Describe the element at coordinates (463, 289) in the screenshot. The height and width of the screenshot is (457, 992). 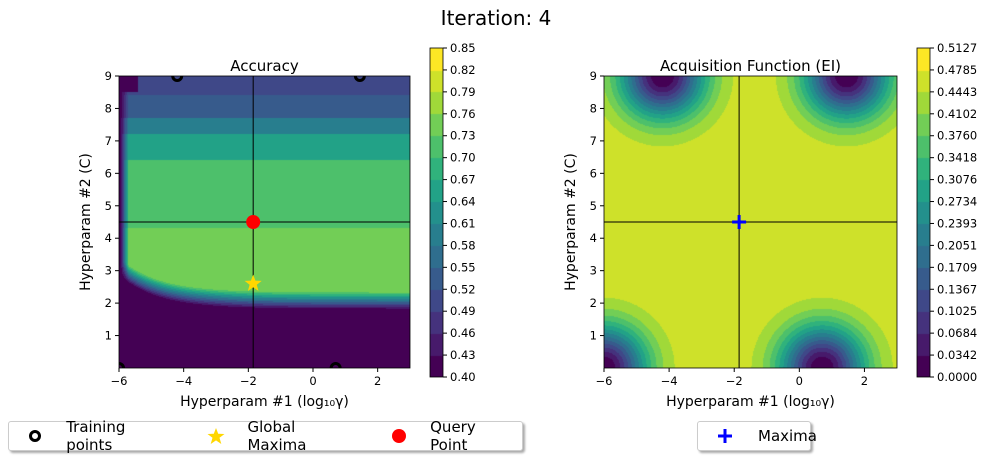
I see `colorbar-tick-label: 0.52` at that location.